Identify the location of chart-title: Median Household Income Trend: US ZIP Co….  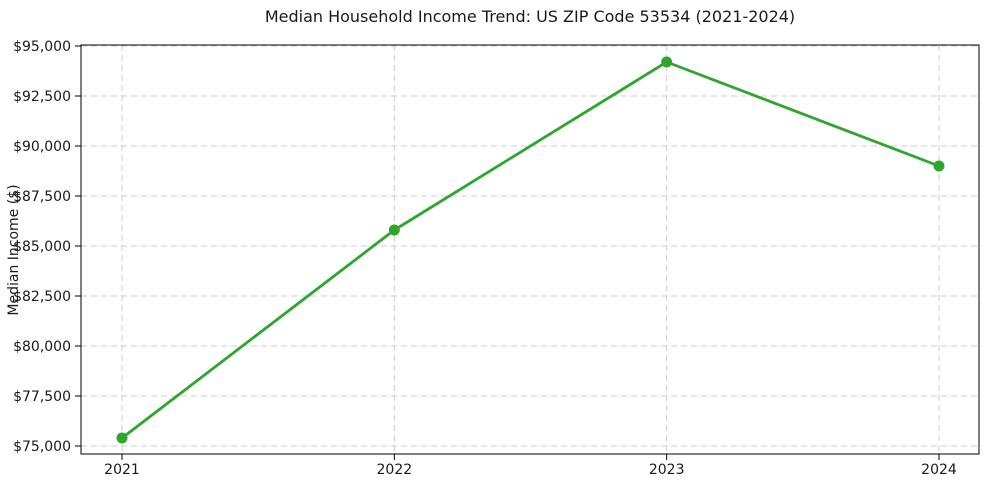
(530, 16).